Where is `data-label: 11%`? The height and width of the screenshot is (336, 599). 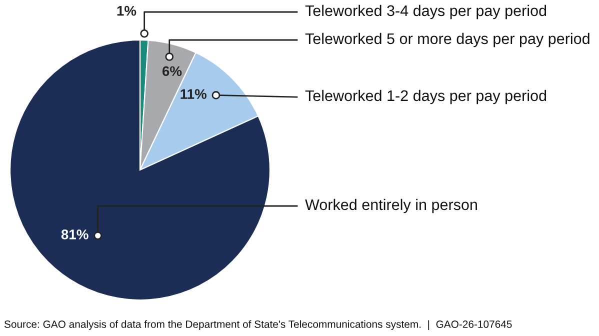 data-label: 11% is located at coordinates (193, 94).